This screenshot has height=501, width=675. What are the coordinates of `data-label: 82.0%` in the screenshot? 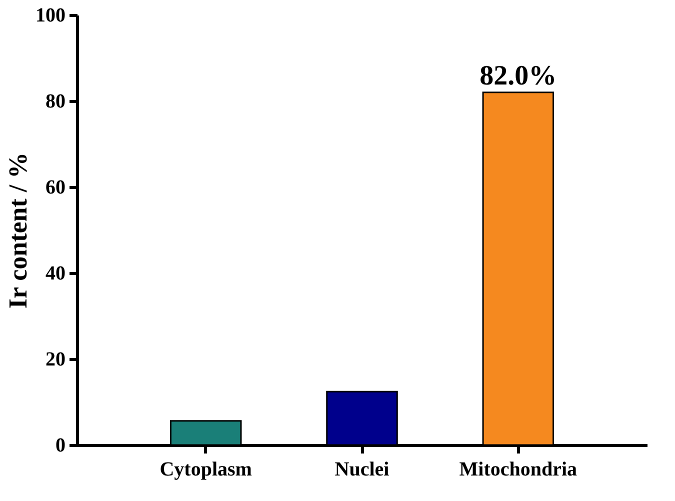 It's located at (518, 76).